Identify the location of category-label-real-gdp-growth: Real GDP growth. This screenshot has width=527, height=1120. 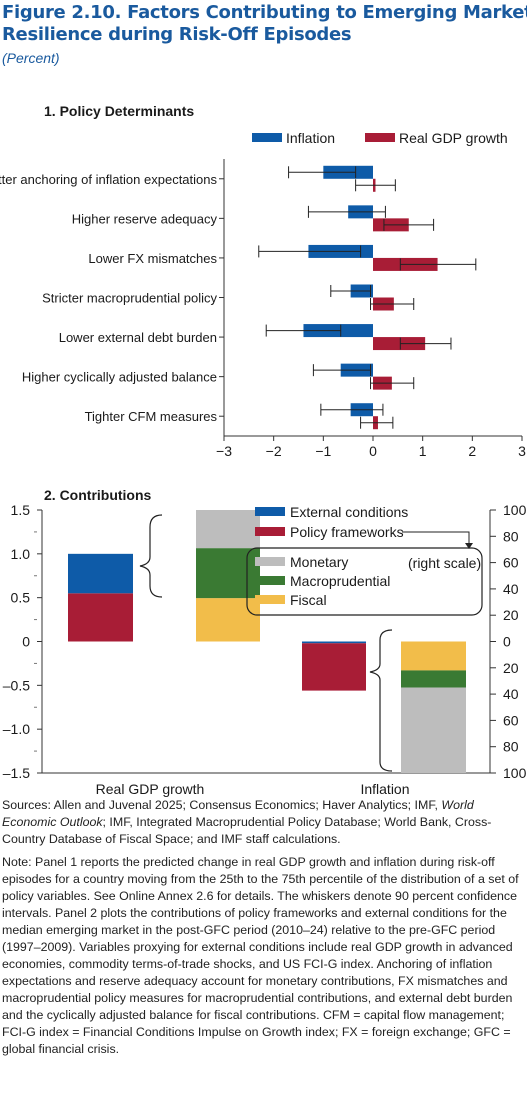
(150, 789).